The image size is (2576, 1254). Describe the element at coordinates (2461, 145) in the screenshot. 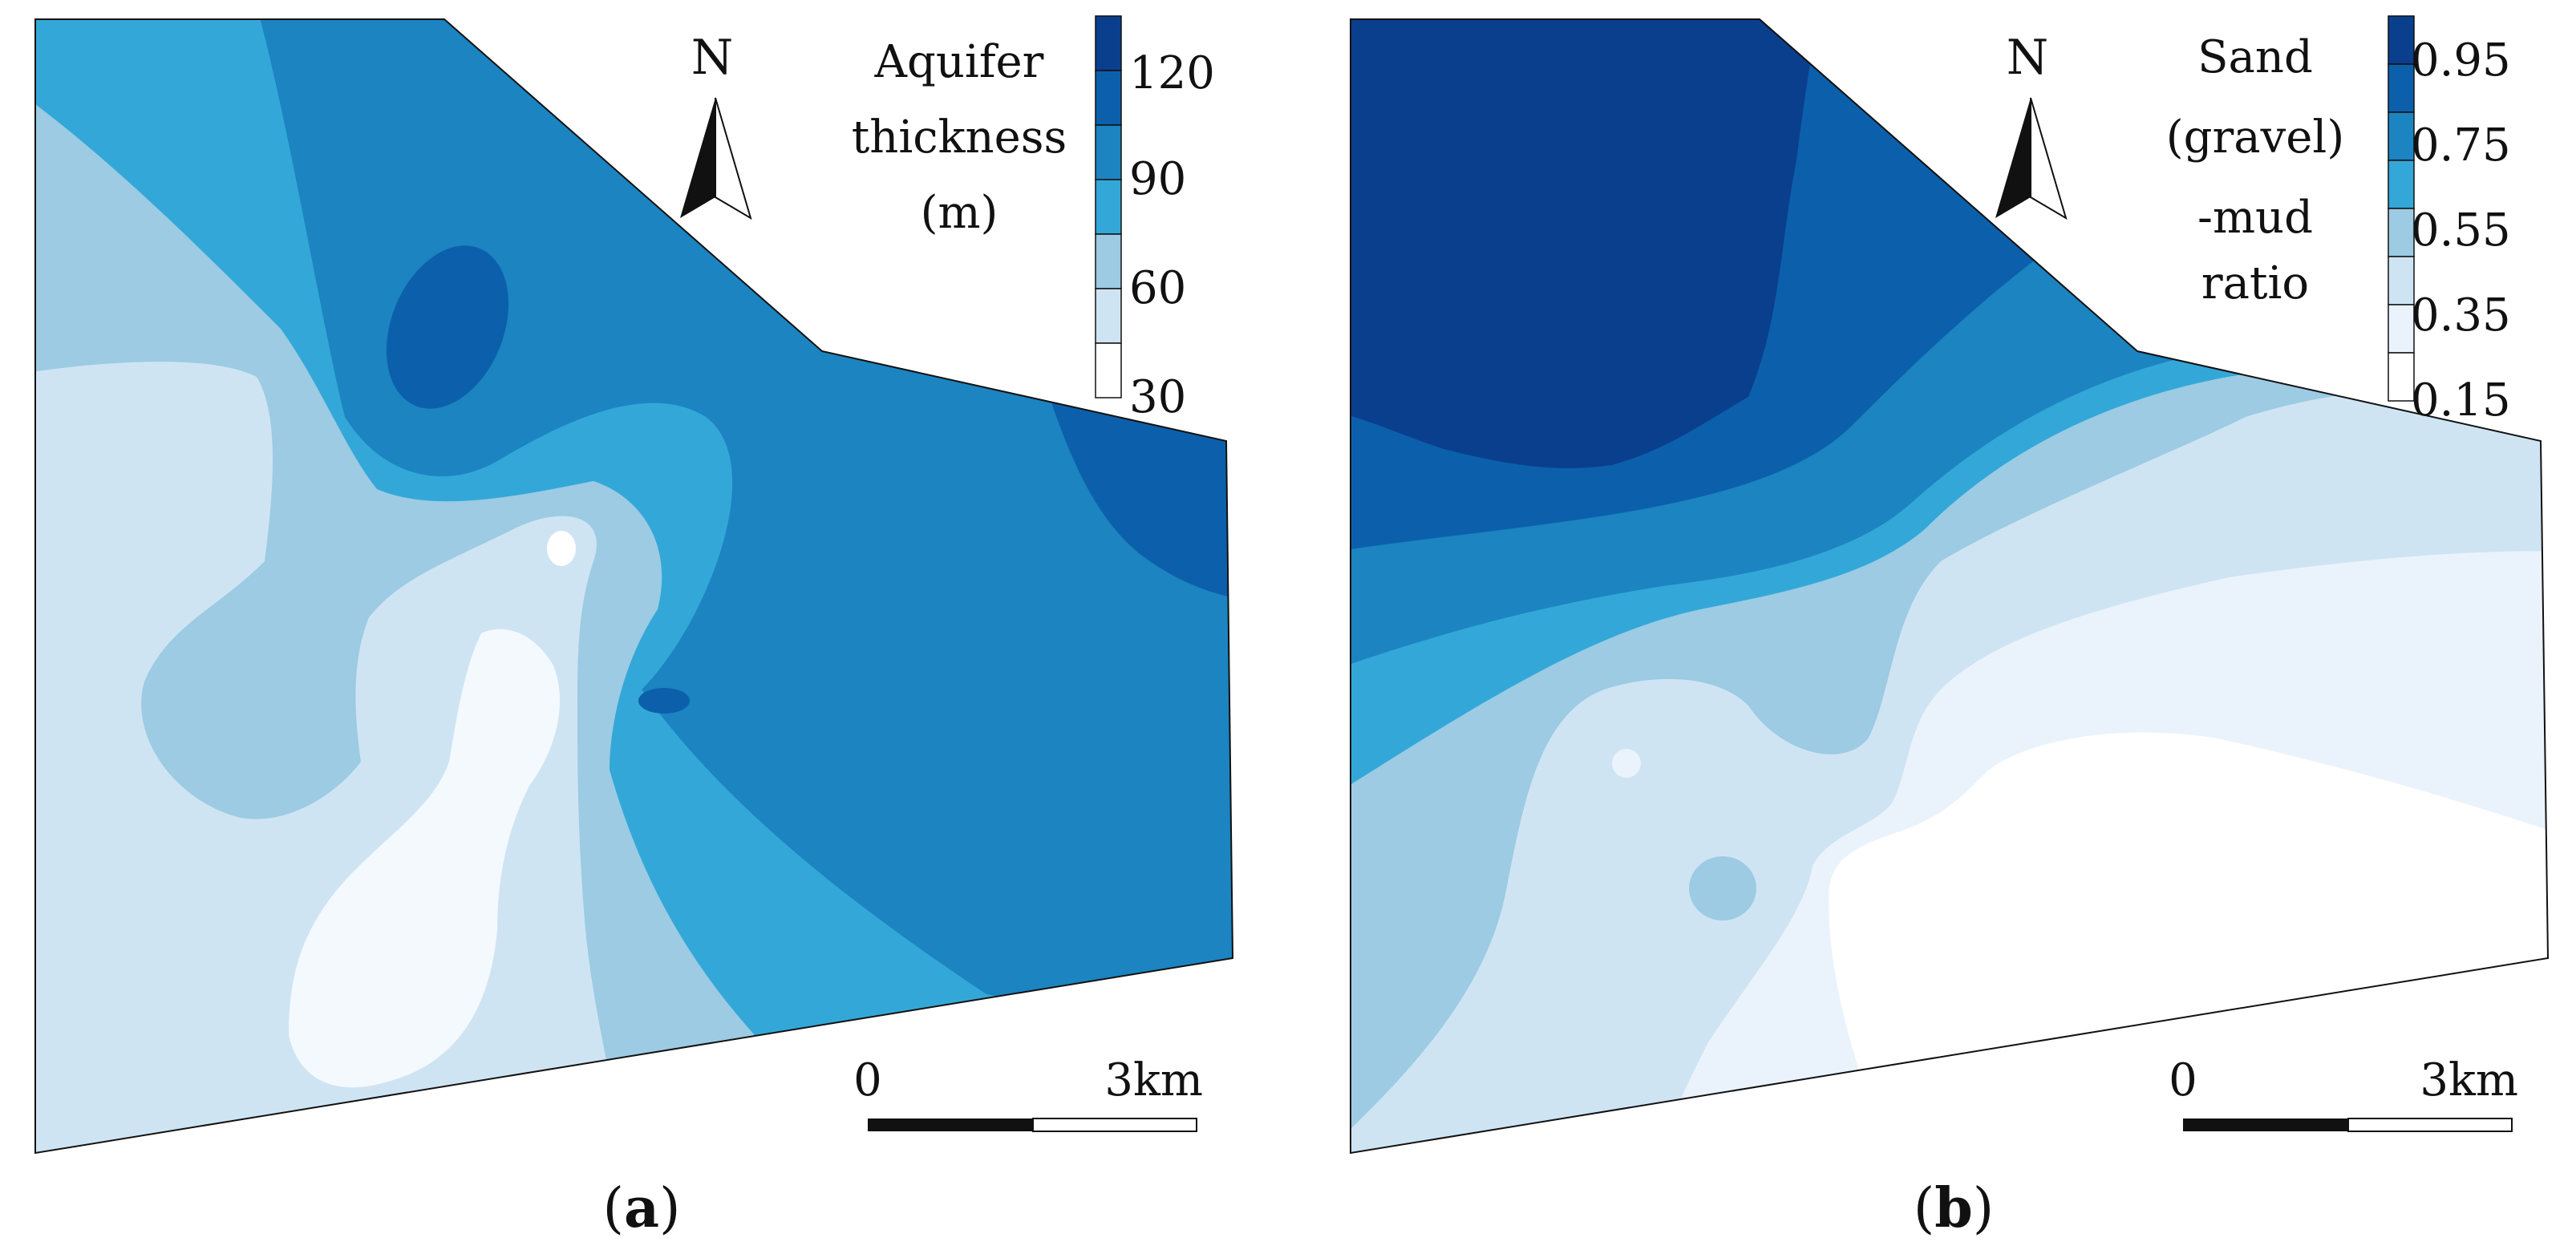

I see `legend-tick-label: 0.75` at that location.